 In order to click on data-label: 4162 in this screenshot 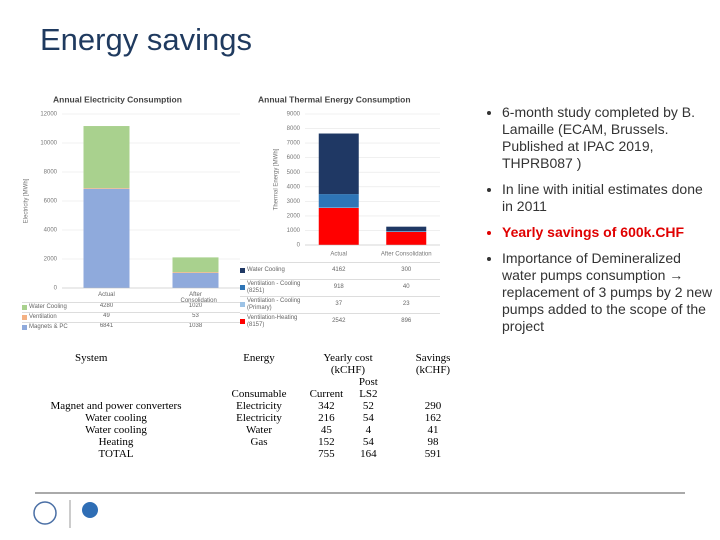, I will do `click(339, 269)`.